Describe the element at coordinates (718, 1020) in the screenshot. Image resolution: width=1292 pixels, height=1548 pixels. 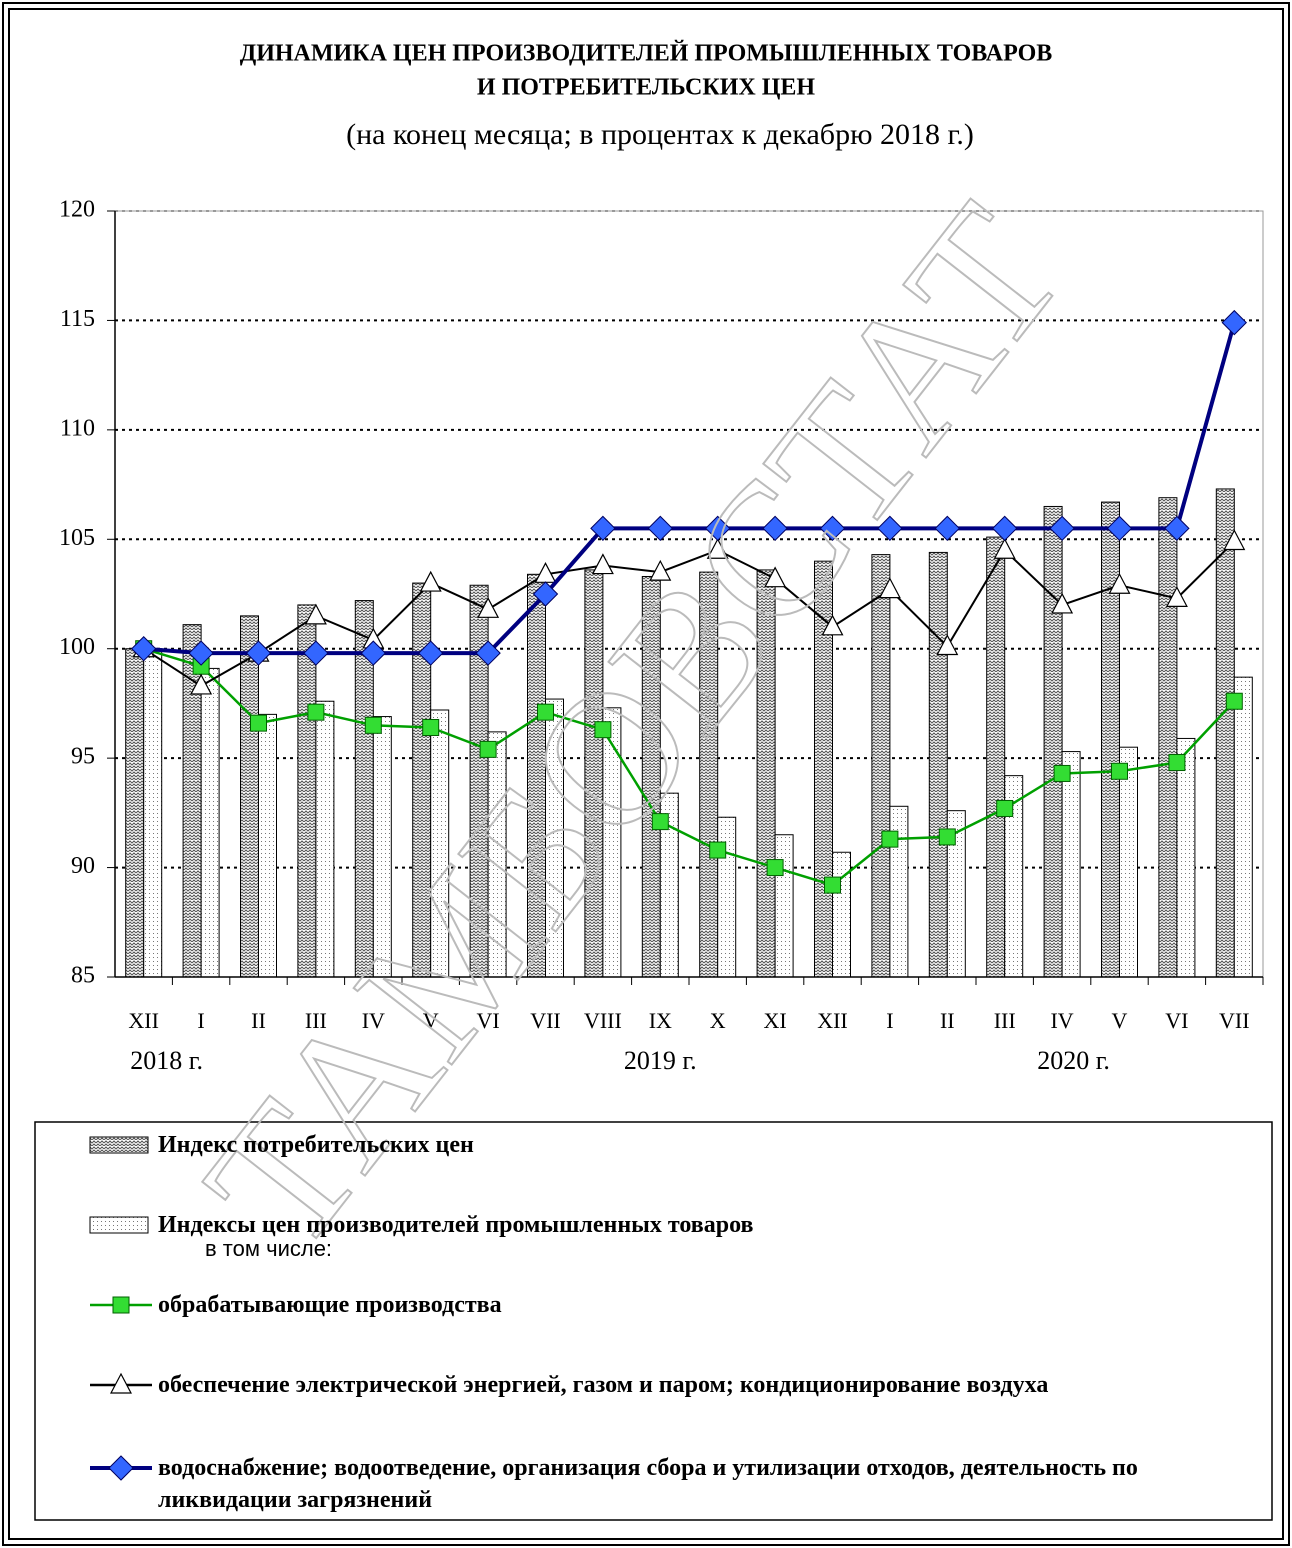
I see `x-tick-label: X` at that location.